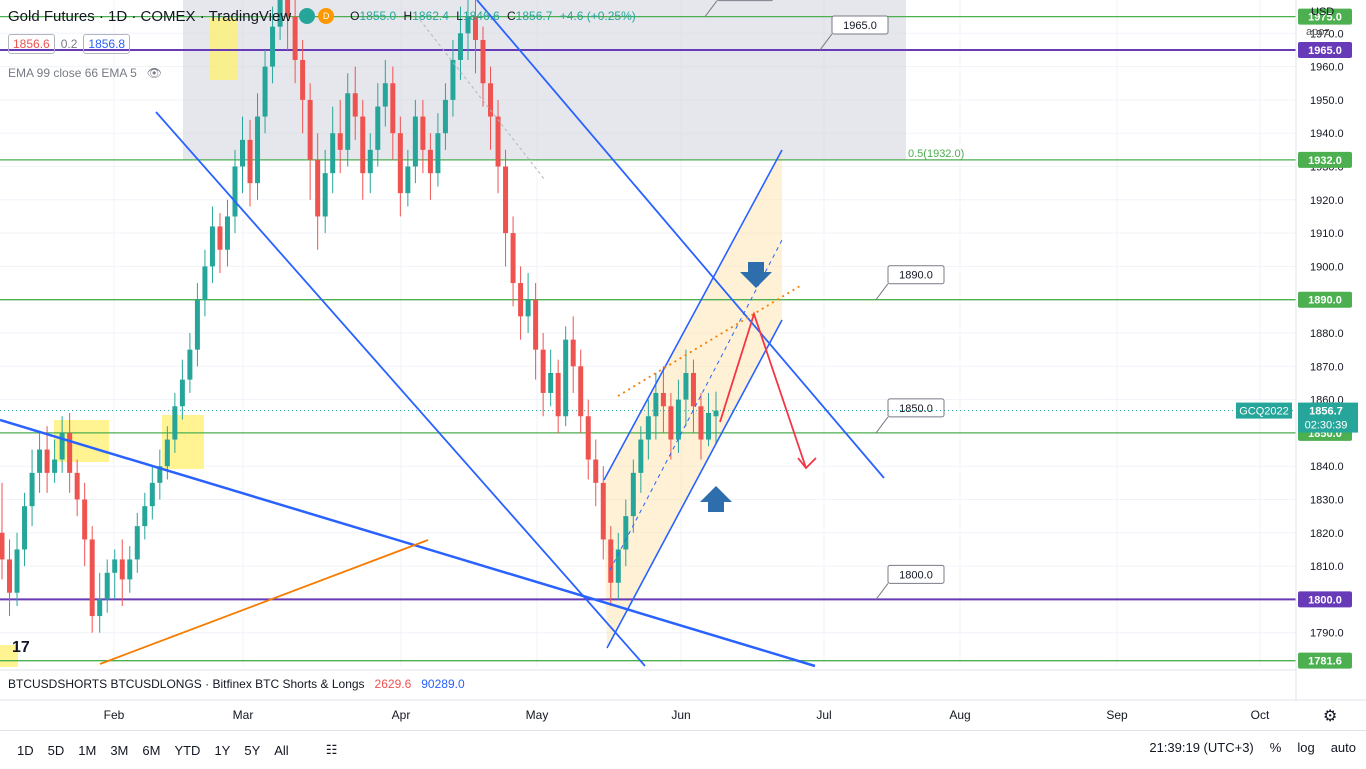 The height and width of the screenshot is (769, 1366). What do you see at coordinates (1330, 715) in the screenshot?
I see `gear-icon: ⚙` at bounding box center [1330, 715].